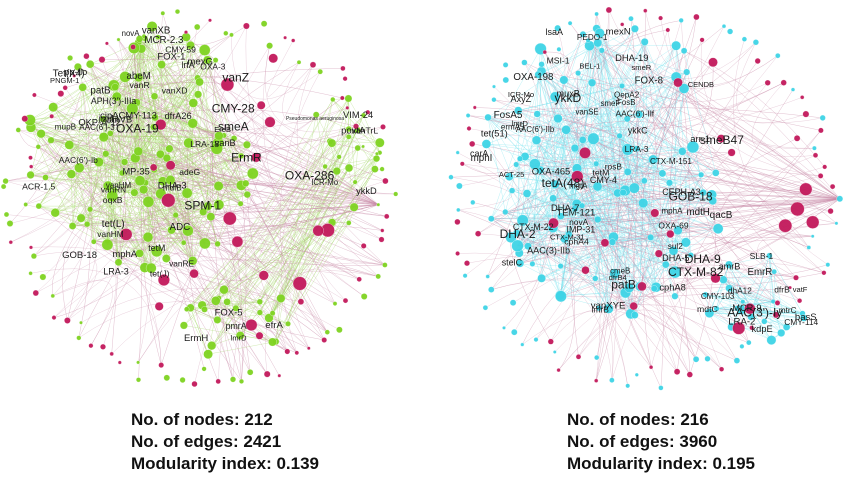 The height and width of the screenshot is (485, 850). Describe the element at coordinates (722, 140) in the screenshot. I see `gene-label: smeB47` at that location.